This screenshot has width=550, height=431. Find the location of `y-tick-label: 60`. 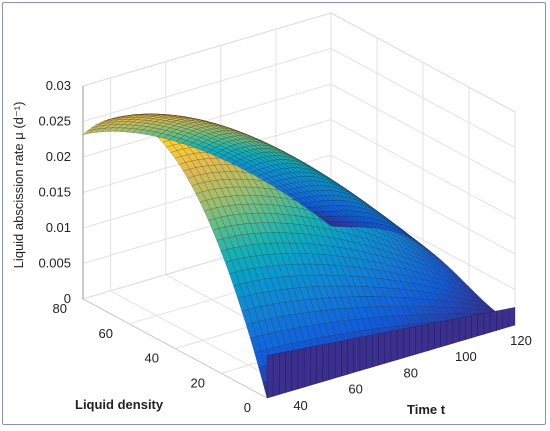

y-tick-label: 60 is located at coordinates (106, 333).